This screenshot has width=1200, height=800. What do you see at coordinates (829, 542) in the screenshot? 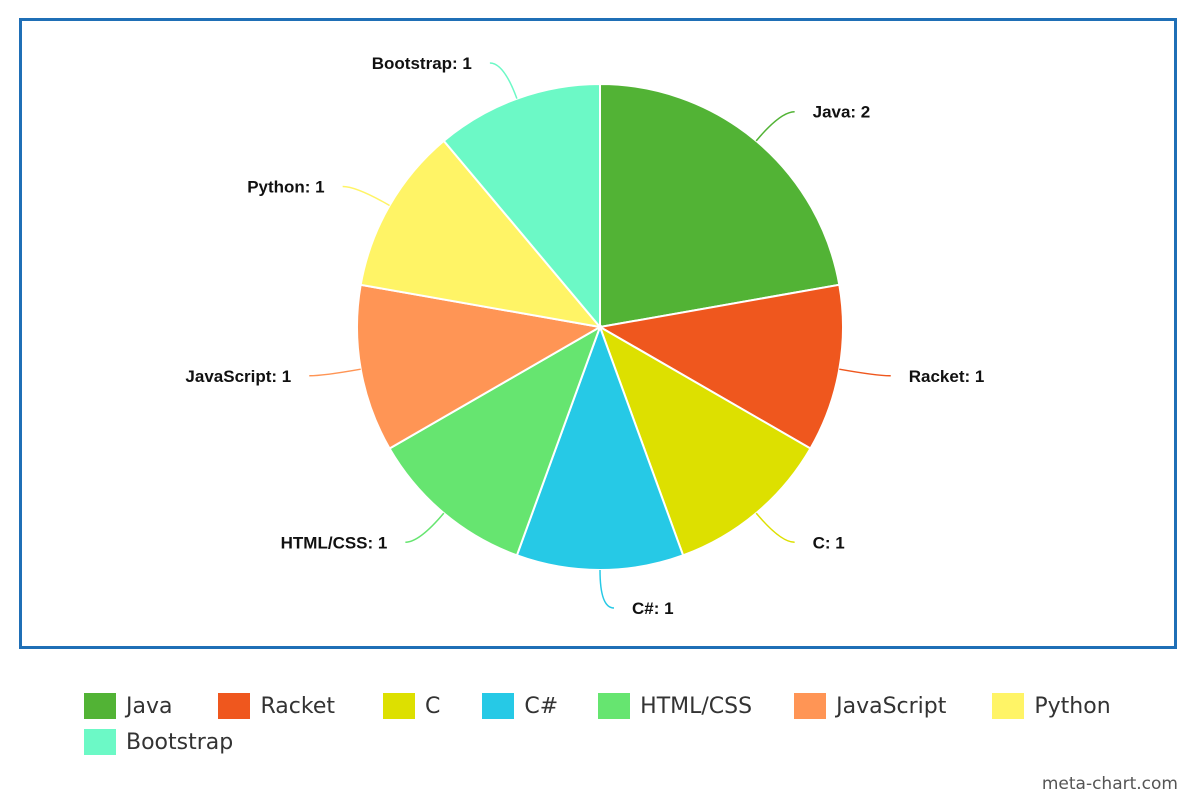
I see `data-label-c: C: 1` at bounding box center [829, 542].